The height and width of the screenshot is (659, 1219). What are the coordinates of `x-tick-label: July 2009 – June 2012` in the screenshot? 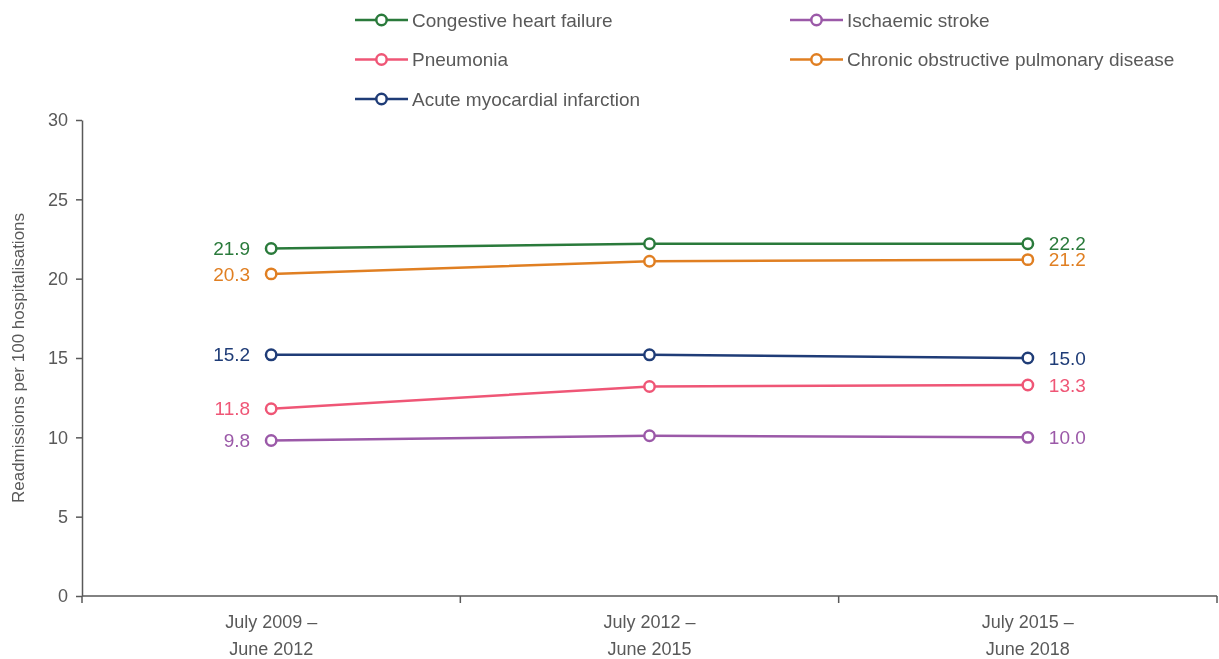 It's located at (271, 635).